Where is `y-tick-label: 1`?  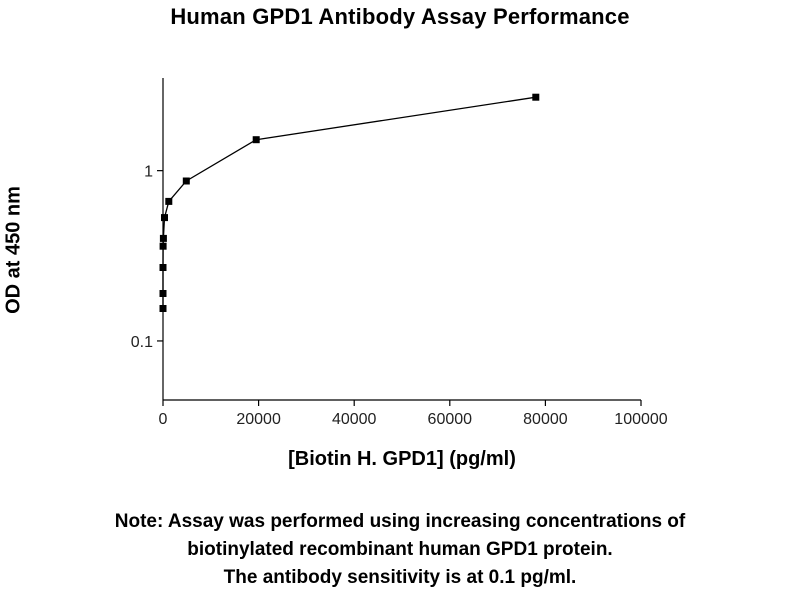
y-tick-label: 1 is located at coordinates (148, 172).